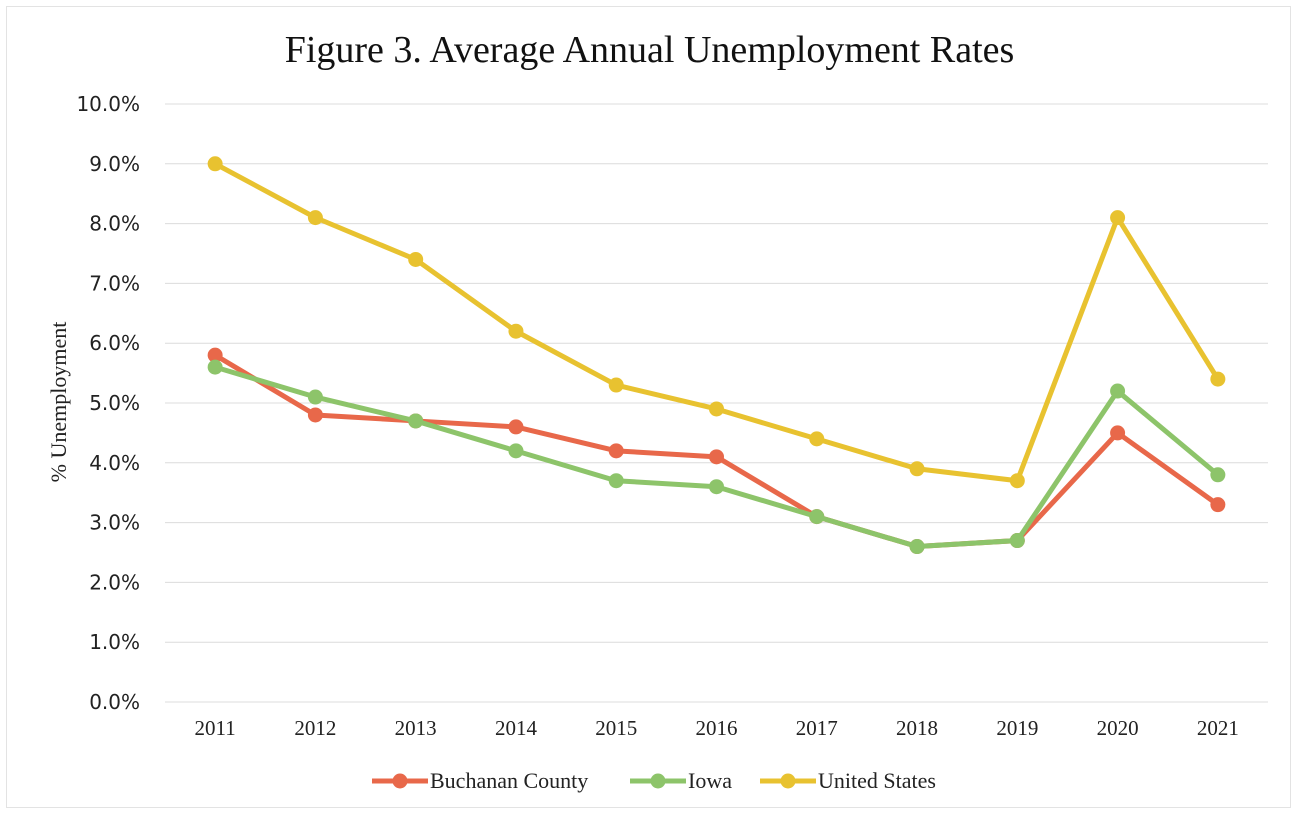 The width and height of the screenshot is (1299, 815). What do you see at coordinates (516, 728) in the screenshot?
I see `x-tick-label: 2014` at bounding box center [516, 728].